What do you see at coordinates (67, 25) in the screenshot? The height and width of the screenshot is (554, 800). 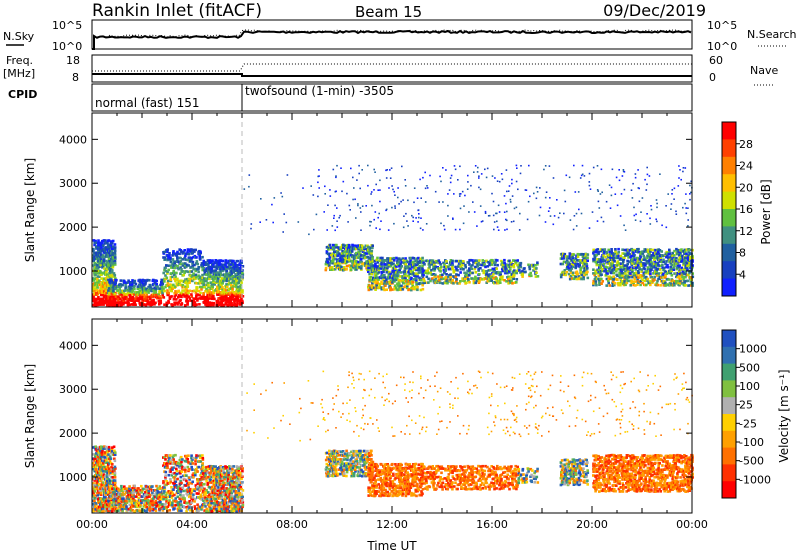 I see `nsky-tick-high: 10^5` at bounding box center [67, 25].